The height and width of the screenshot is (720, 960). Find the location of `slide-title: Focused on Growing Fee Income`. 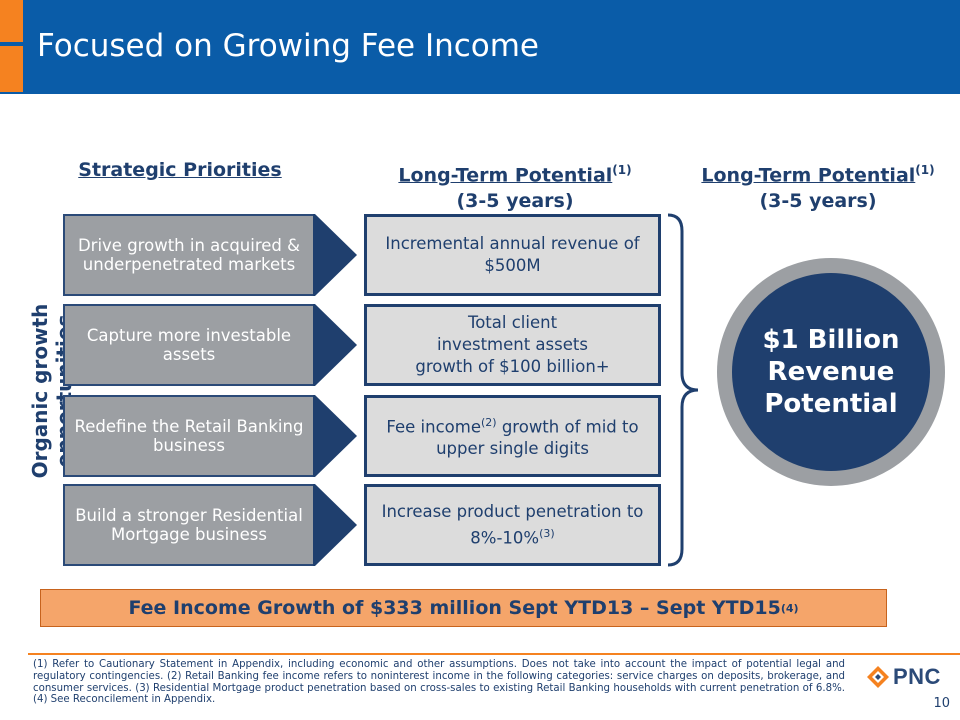

slide-title: Focused on Growing Fee Income is located at coordinates (288, 46).